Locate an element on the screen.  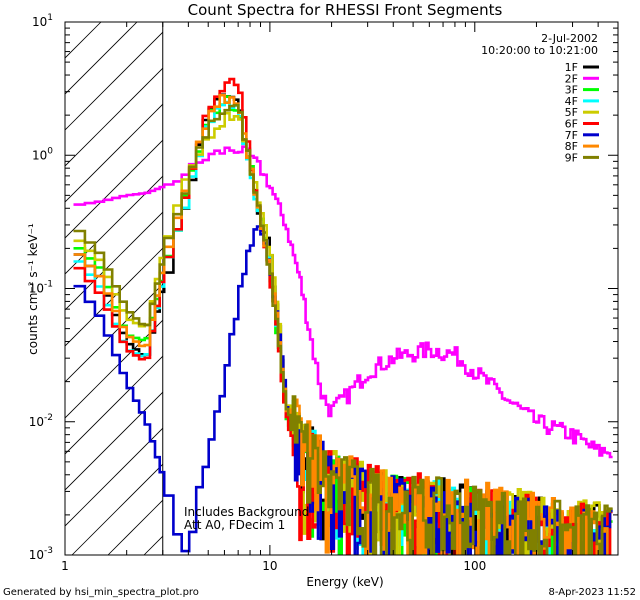
y-tick-labels: 10⁻³ 10⁻² 10⁻¹ 10⁰ 10¹ is located at coordinates (41, 287).